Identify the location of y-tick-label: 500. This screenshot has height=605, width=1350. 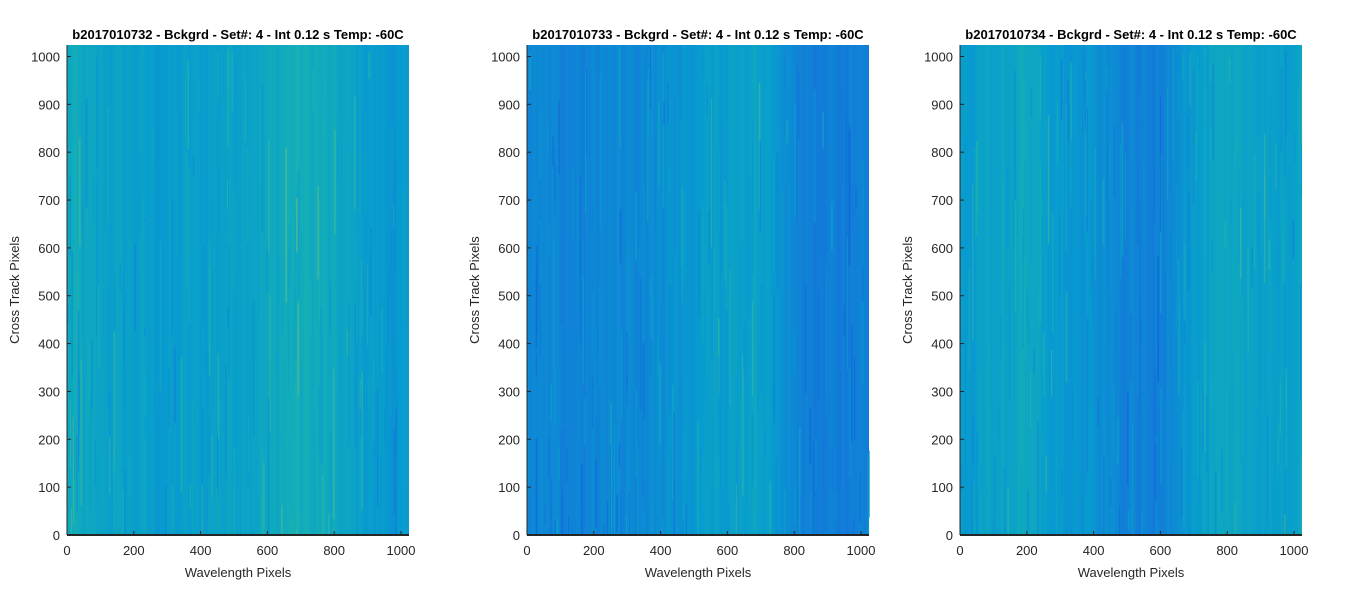
(49, 296).